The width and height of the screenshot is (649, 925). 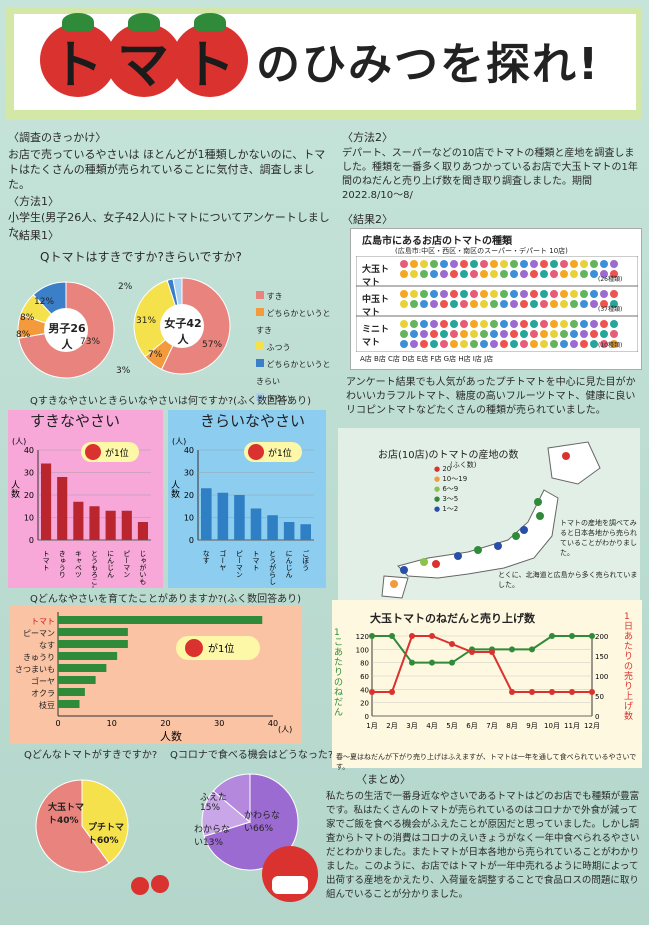 I want to click on left-tick-label: 80, so click(x=364, y=664).